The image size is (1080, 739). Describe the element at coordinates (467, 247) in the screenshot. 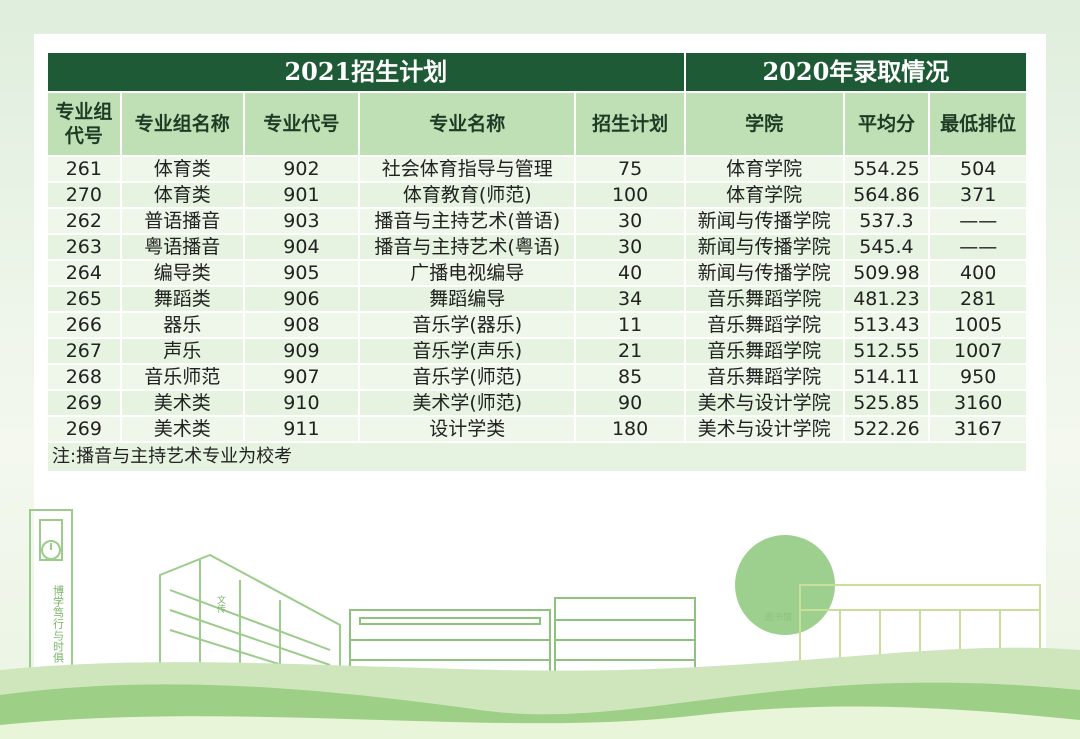

I see `table-cell: 播音与主持艺术(粤语)` at that location.